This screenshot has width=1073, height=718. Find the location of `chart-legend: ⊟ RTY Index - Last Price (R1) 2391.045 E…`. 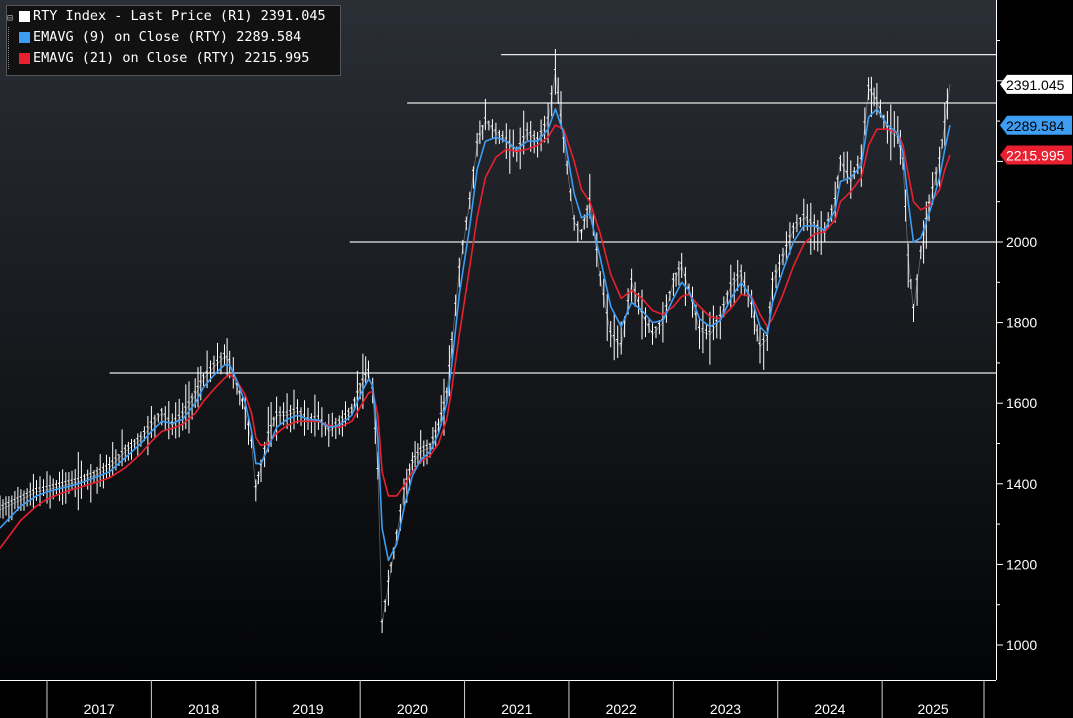

chart-legend: ⊟ RTY Index - Last Price (R1) 2391.045 E… is located at coordinates (173, 40).